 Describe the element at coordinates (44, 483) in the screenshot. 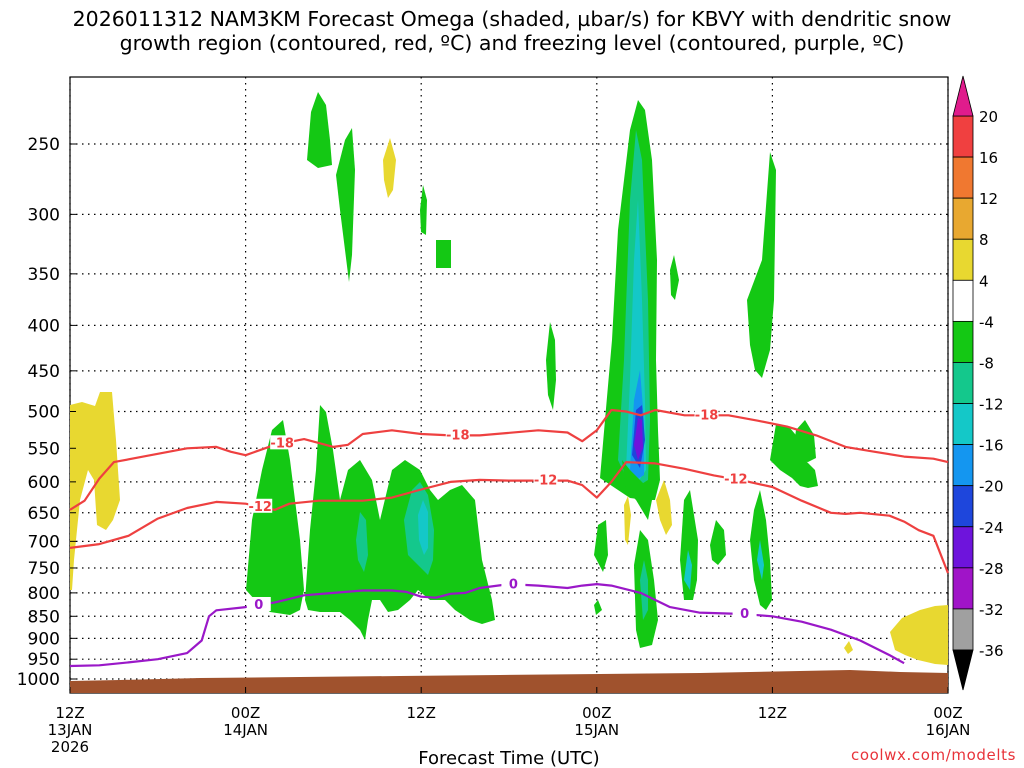

I see `y-tick-label: 600` at that location.